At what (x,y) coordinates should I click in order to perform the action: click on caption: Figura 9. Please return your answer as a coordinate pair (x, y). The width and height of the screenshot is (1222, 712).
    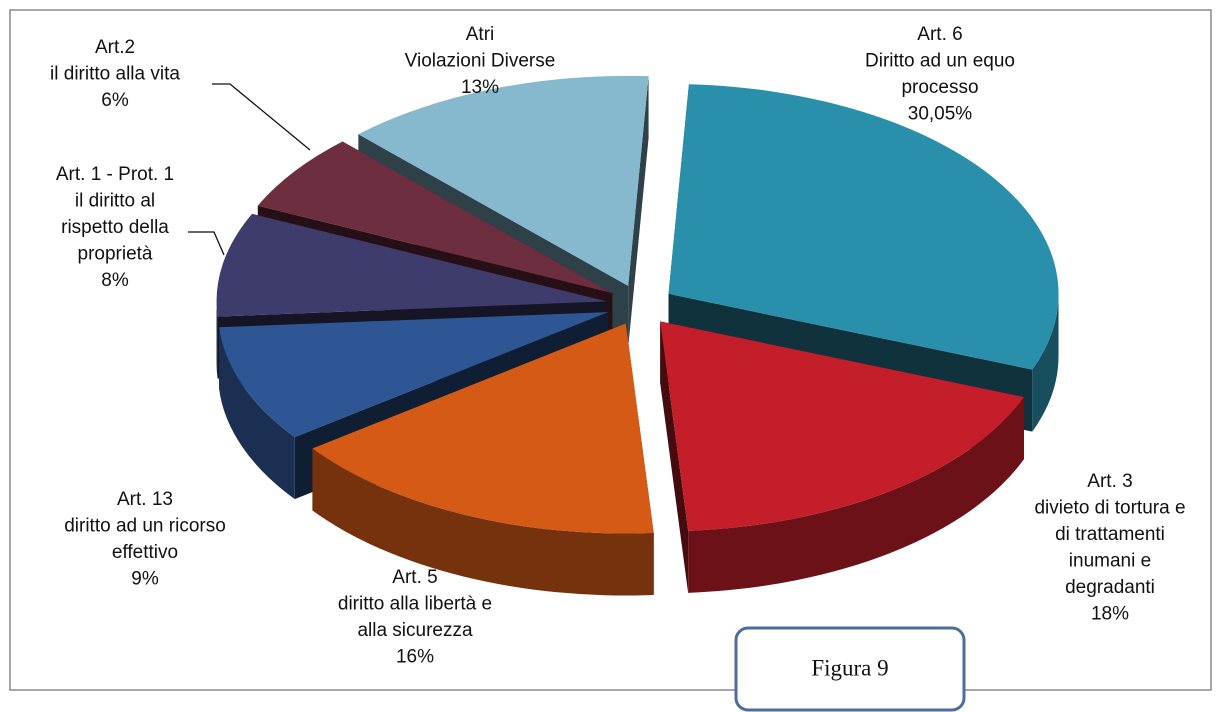
    Looking at the image, I should click on (849, 667).